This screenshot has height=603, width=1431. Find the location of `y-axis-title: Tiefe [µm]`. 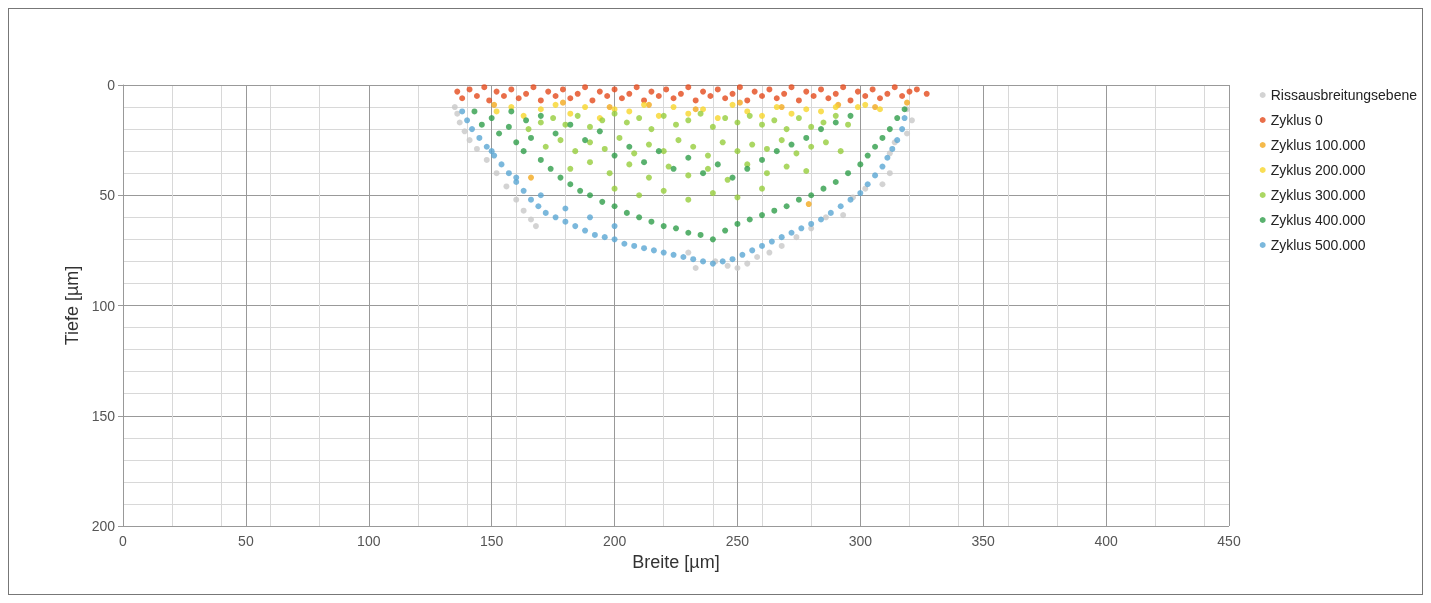

y-axis-title: Tiefe [µm] is located at coordinates (71, 305).